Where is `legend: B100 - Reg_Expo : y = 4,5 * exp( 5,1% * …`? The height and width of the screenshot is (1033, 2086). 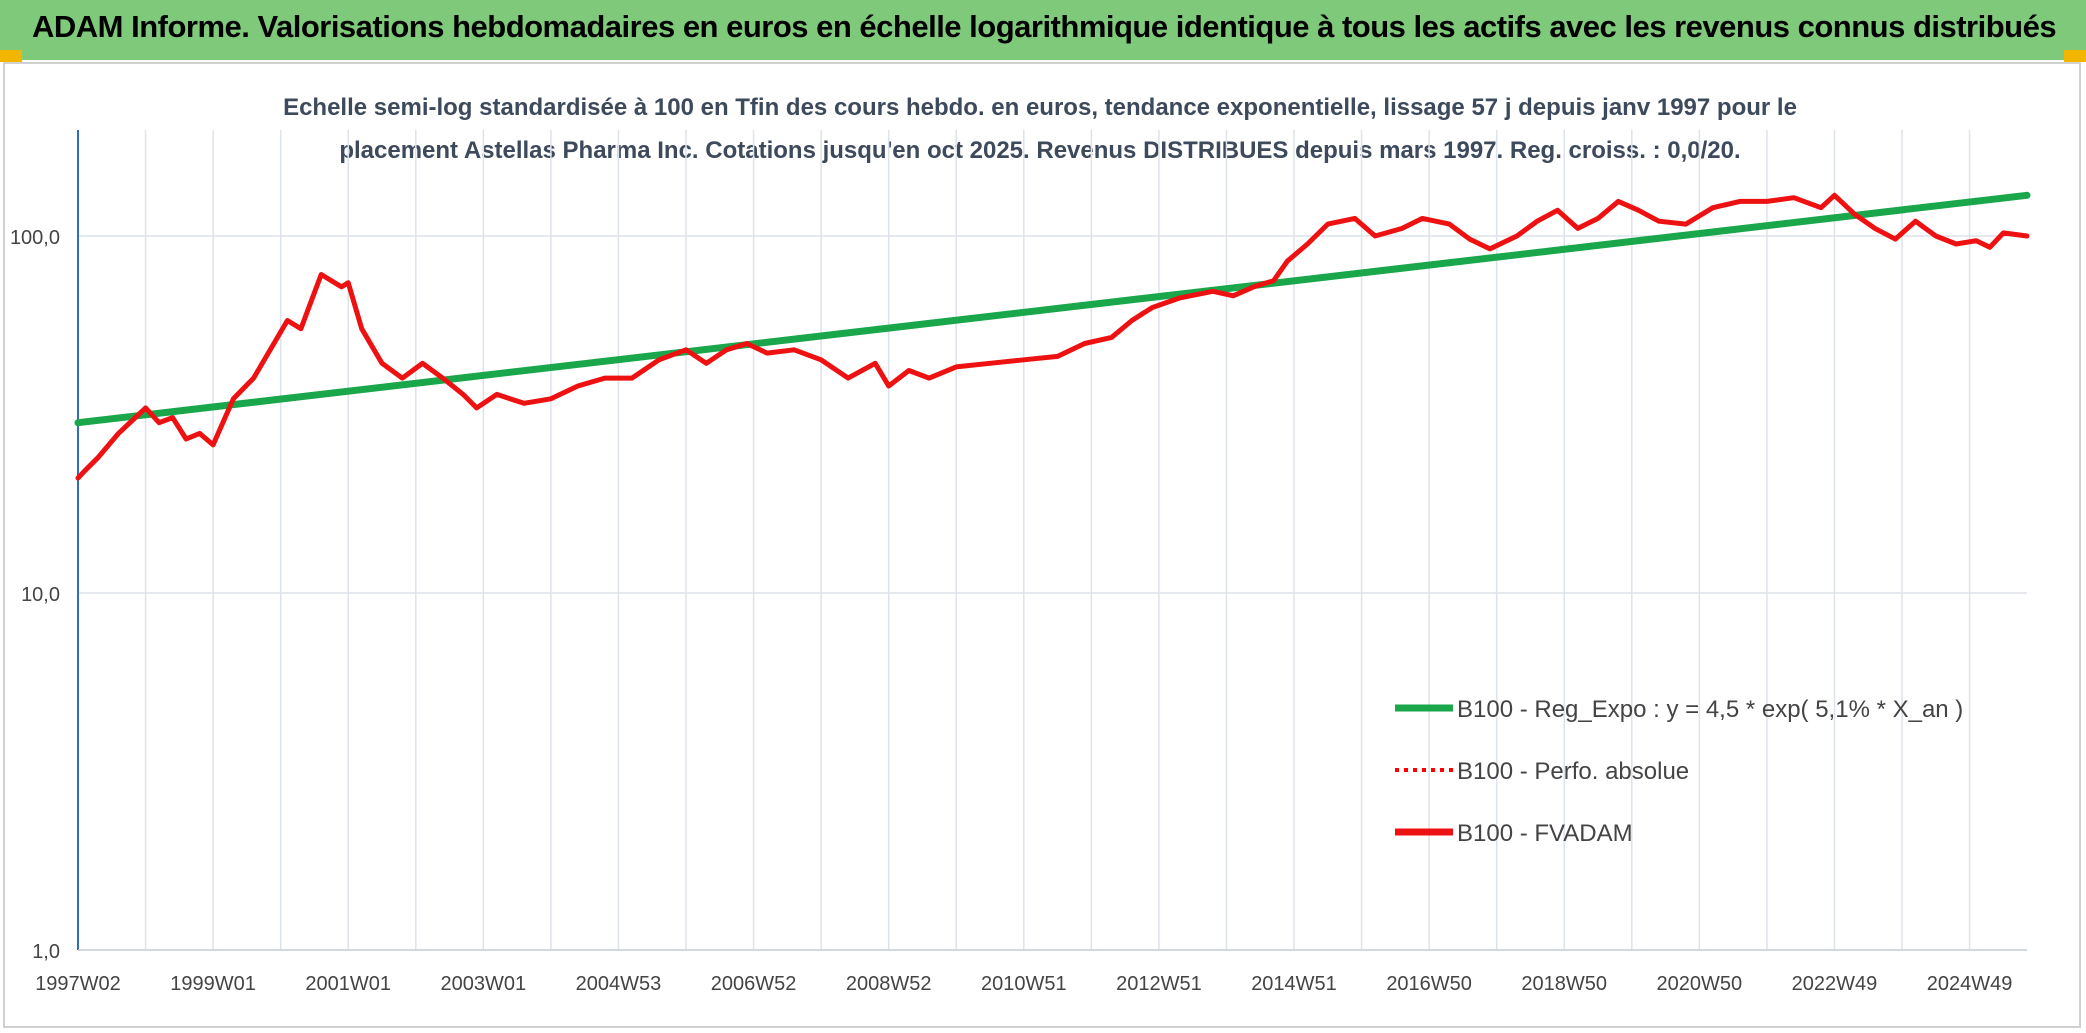
legend: B100 - Reg_Expo : y = 4,5 * exp( 5,1% * … is located at coordinates (1679, 771).